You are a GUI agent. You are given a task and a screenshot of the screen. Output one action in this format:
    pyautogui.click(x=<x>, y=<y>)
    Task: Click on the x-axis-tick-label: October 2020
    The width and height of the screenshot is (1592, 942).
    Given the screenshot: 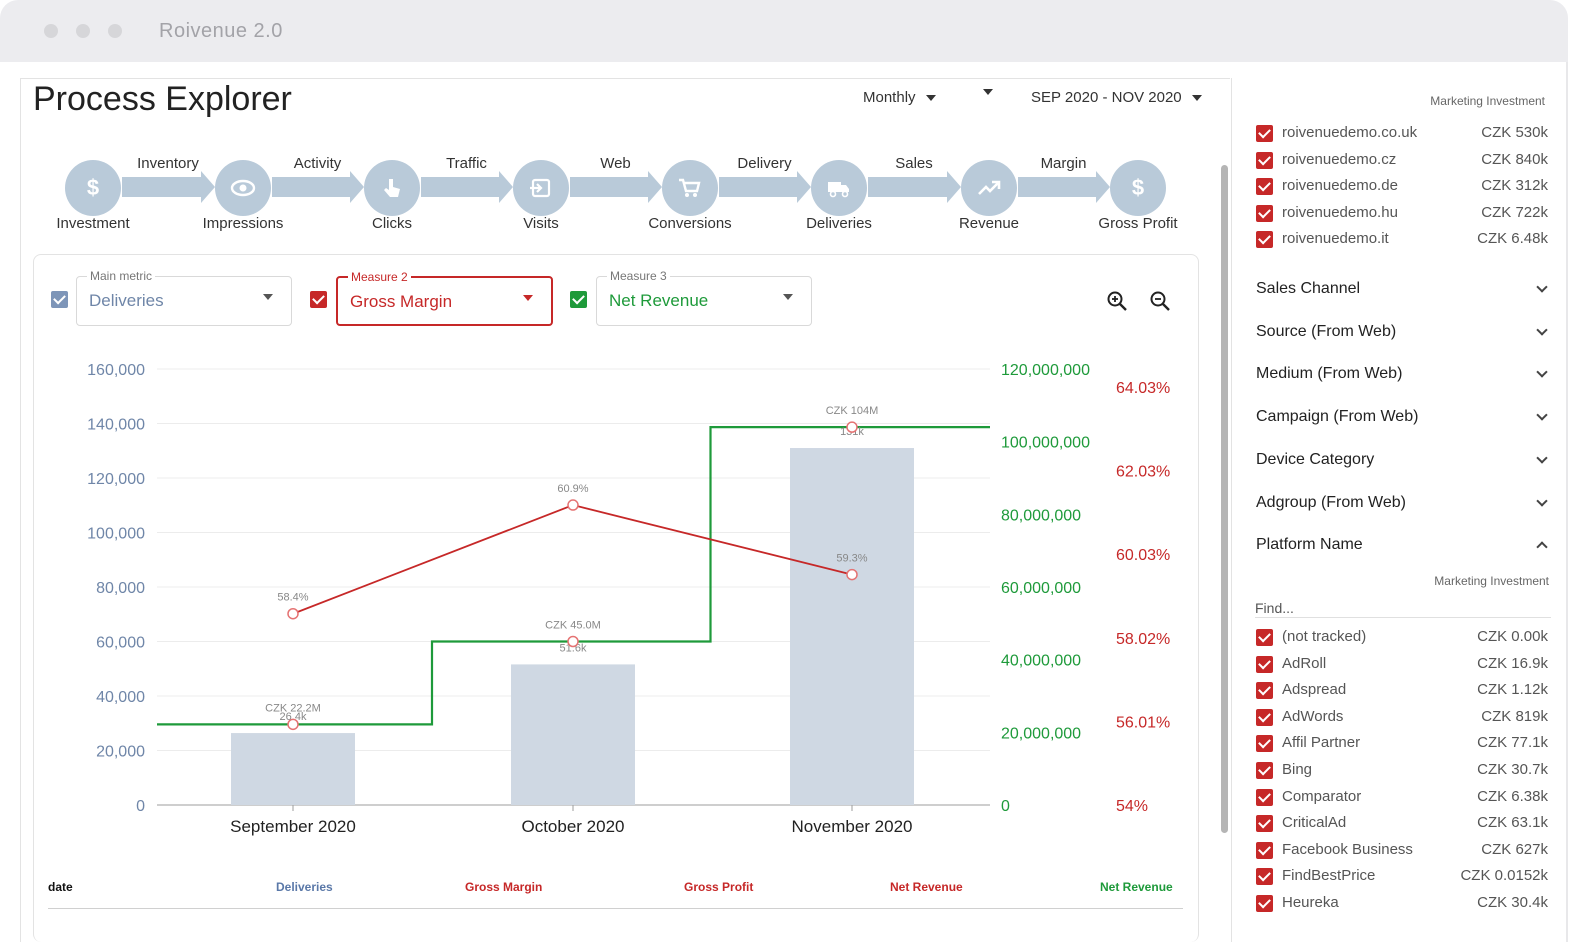 What is the action you would take?
    pyautogui.click(x=572, y=826)
    